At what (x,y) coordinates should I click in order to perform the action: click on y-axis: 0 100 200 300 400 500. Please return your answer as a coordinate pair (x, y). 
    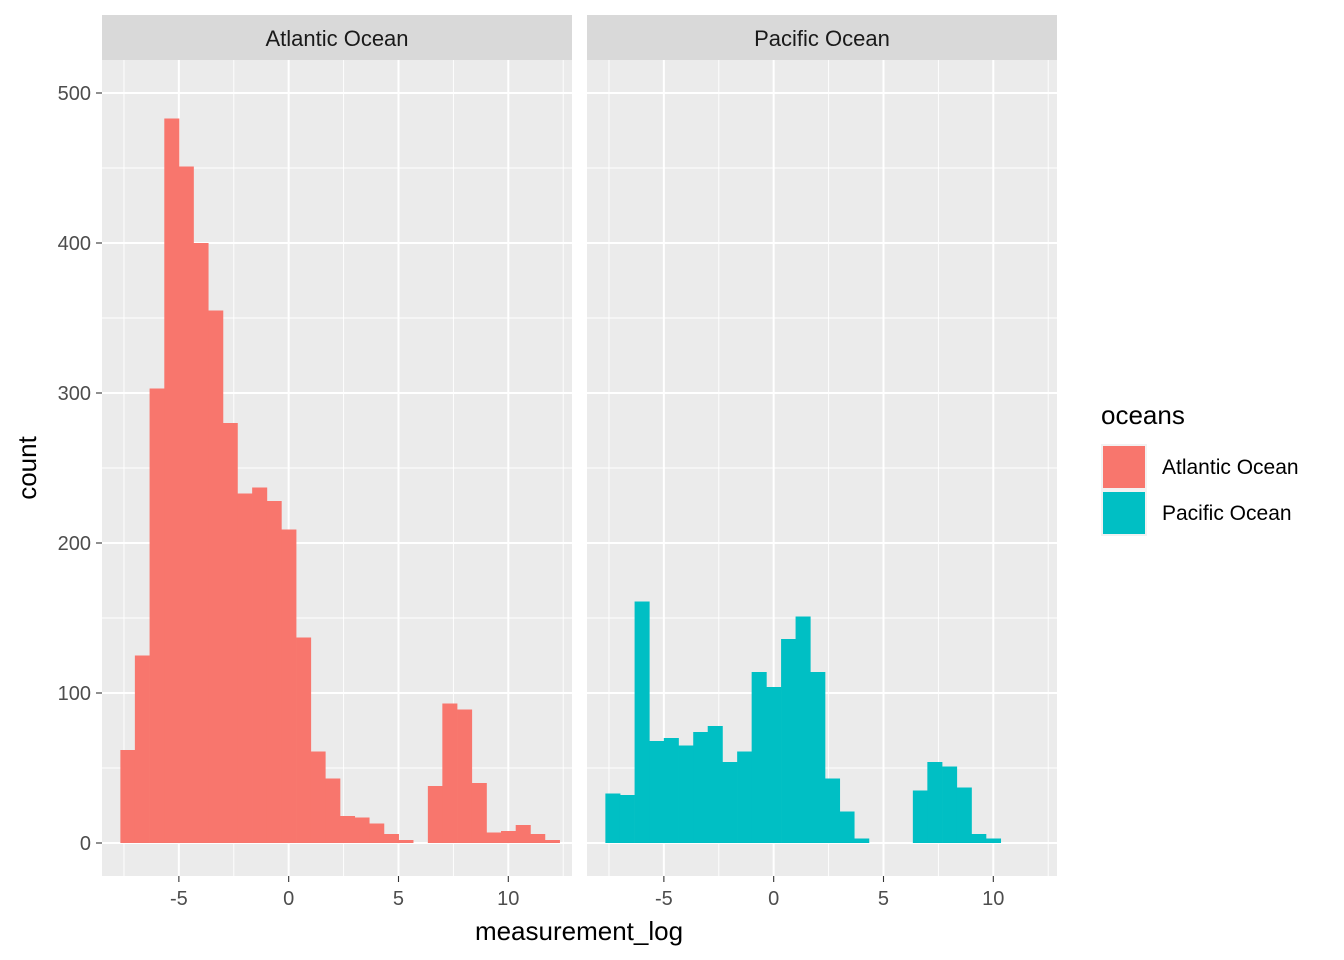
    Looking at the image, I should click on (80, 469).